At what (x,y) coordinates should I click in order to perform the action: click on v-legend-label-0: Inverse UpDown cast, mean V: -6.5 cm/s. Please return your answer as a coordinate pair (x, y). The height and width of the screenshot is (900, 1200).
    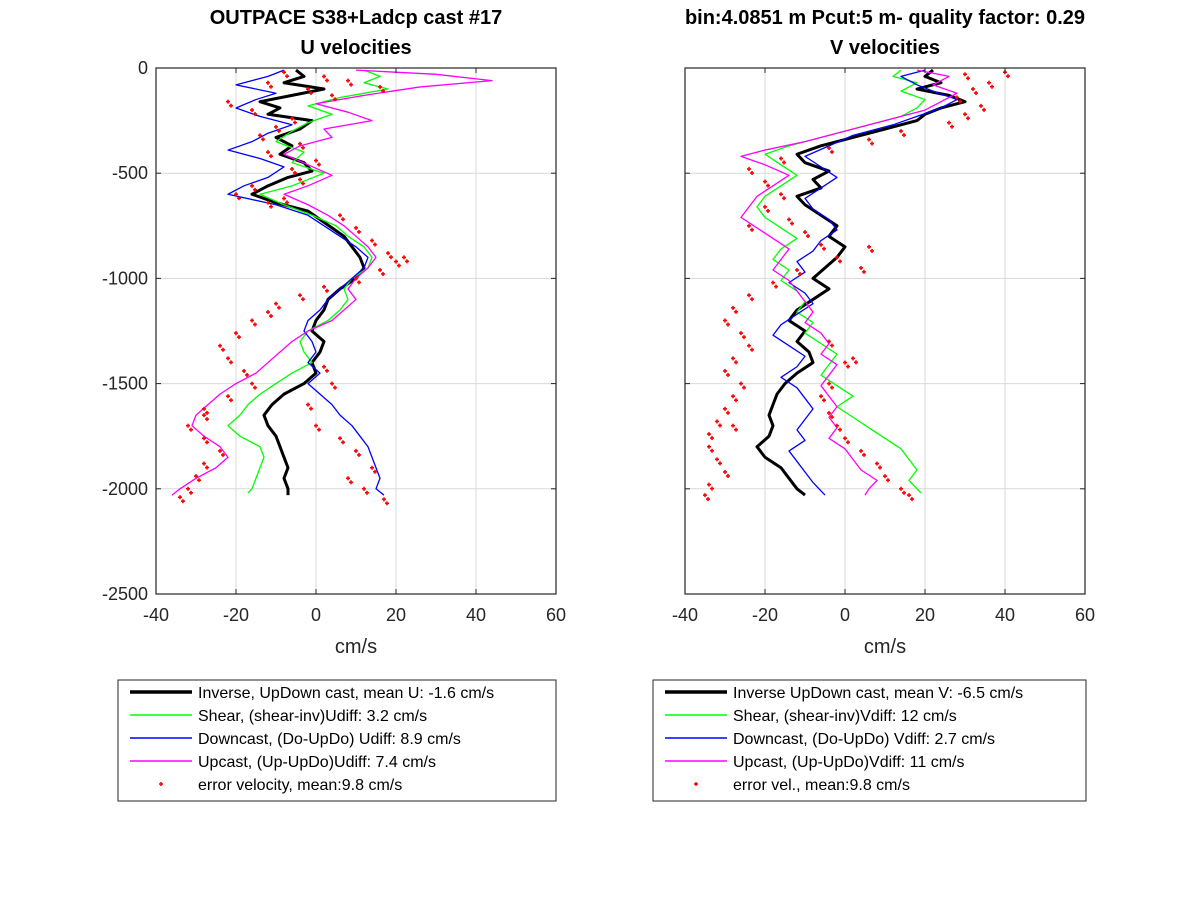
    Looking at the image, I should click on (878, 693).